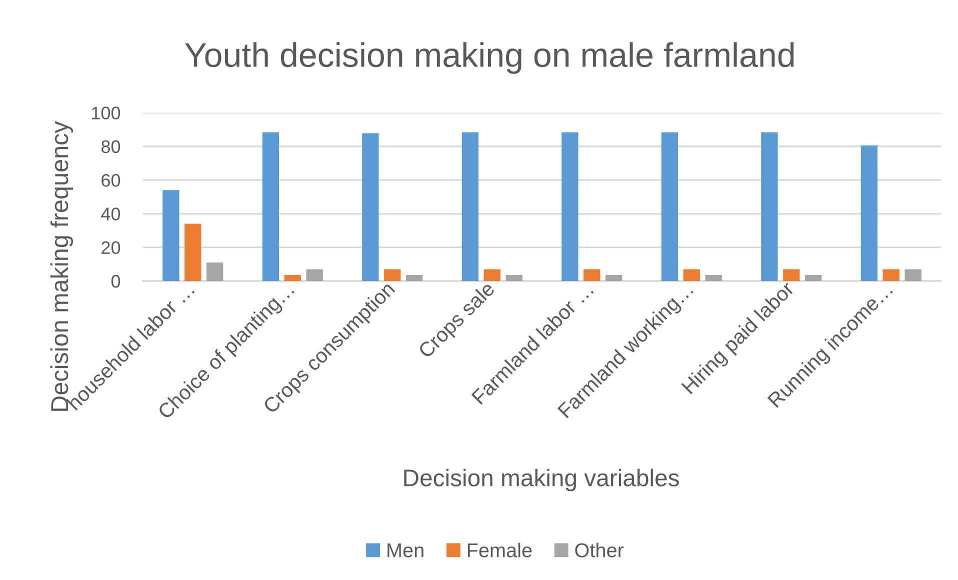  Describe the element at coordinates (110, 147) in the screenshot. I see `y-tick-label: 80` at that location.